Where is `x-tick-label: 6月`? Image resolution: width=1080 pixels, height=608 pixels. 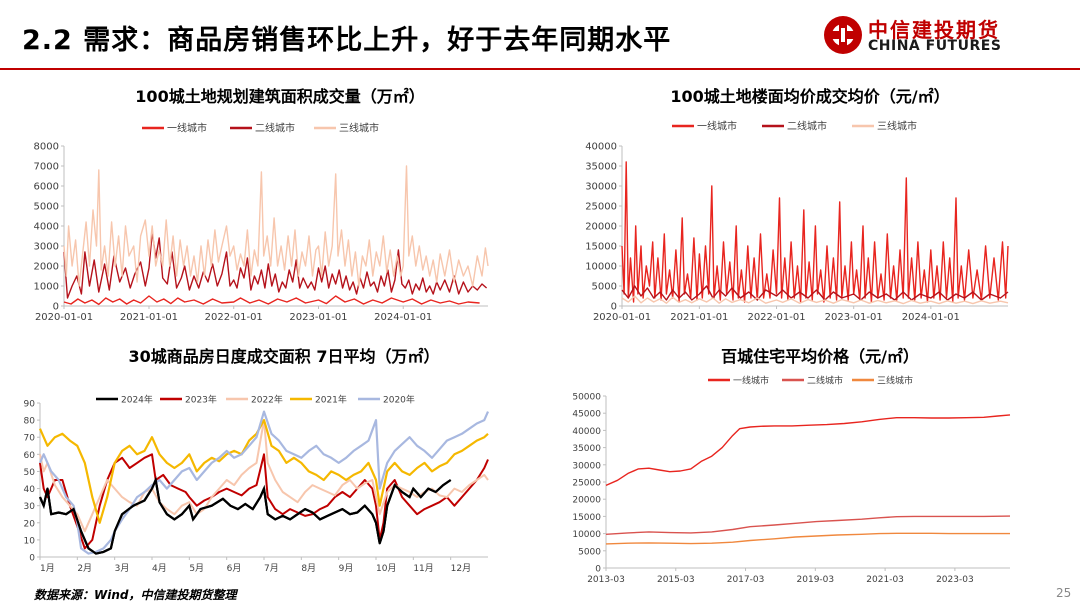 x-tick-label: 6月 is located at coordinates (234, 568).